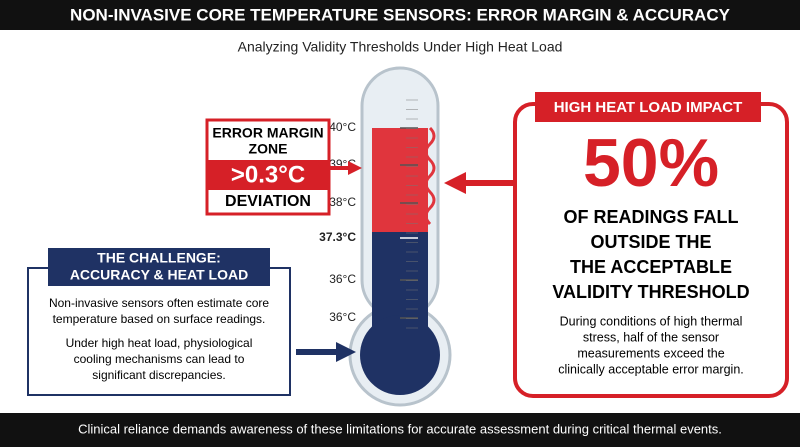 The width and height of the screenshot is (800, 447). What do you see at coordinates (651, 369) in the screenshot?
I see `impact-text: clinically acceptable error margin.` at bounding box center [651, 369].